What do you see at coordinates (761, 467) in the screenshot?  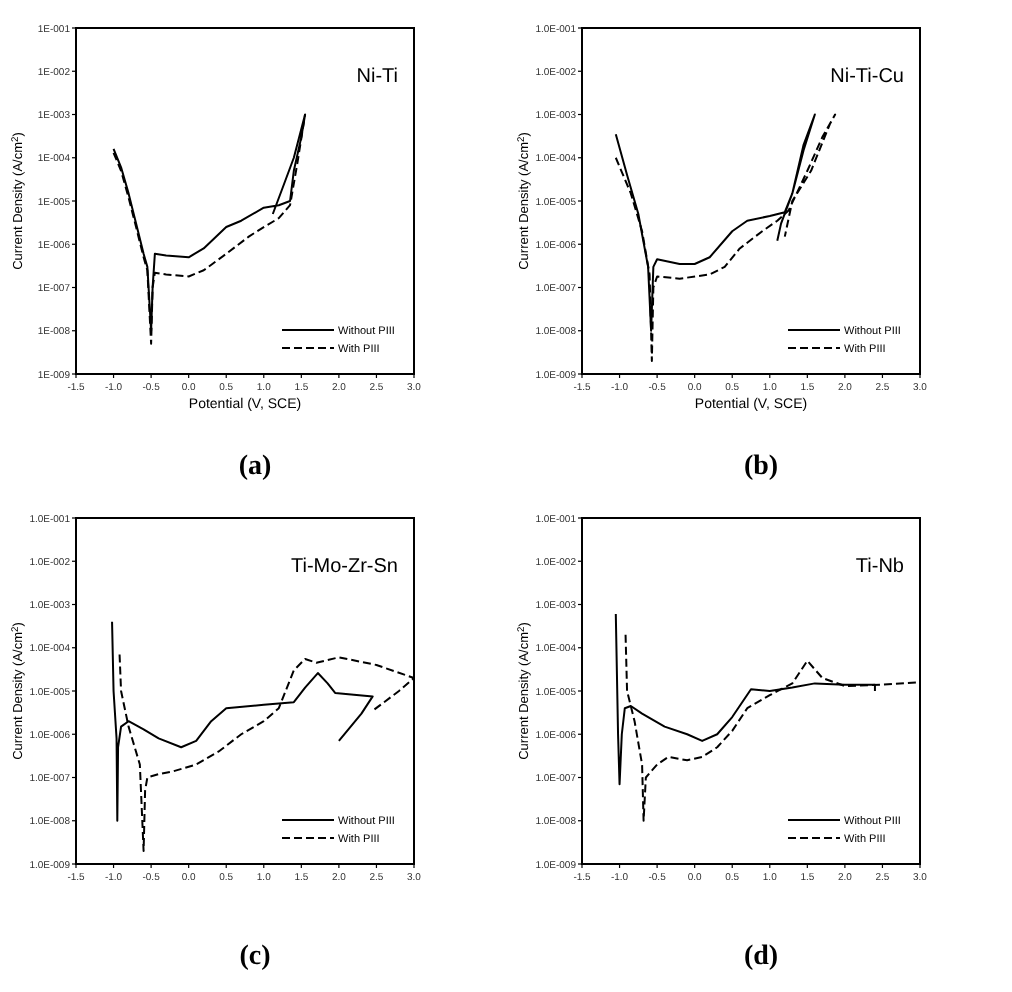 I see `text: (b)` at bounding box center [761, 467].